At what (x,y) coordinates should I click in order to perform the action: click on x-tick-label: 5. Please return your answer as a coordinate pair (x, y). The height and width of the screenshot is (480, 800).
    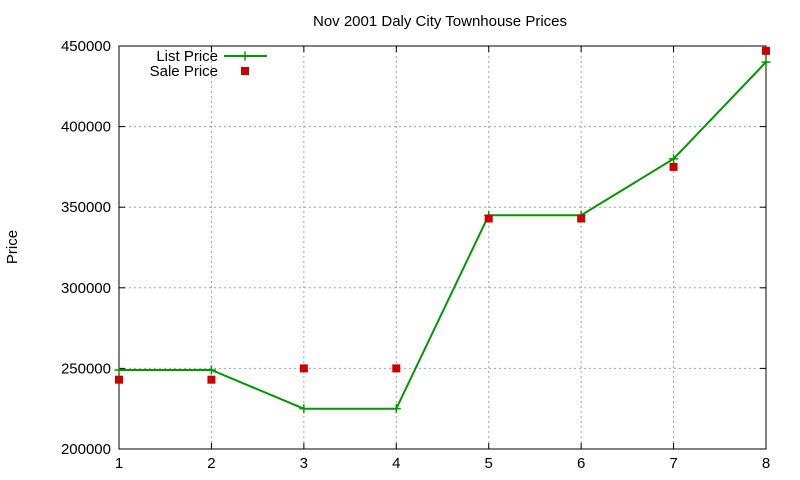
    Looking at the image, I should click on (489, 463).